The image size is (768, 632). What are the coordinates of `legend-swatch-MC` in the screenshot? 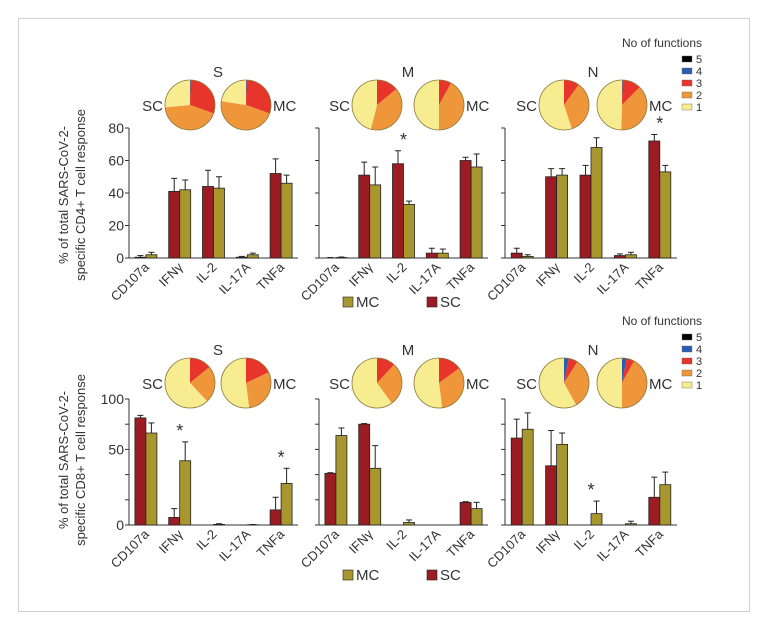 It's located at (348, 575).